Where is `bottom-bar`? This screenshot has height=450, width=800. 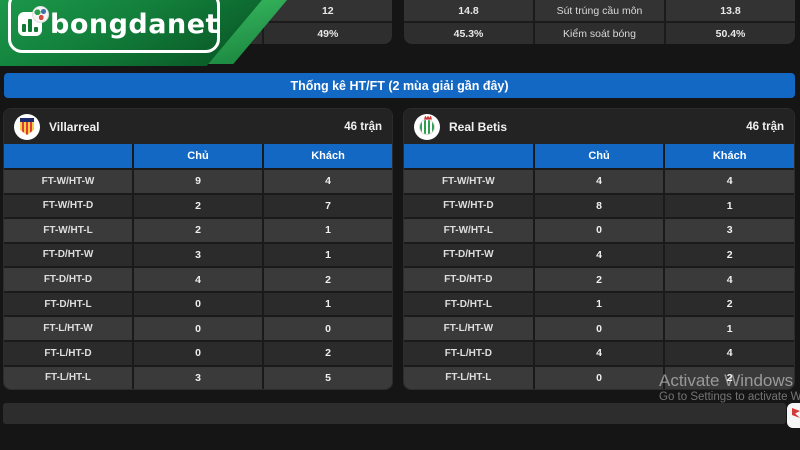 bottom-bar is located at coordinates (394, 413).